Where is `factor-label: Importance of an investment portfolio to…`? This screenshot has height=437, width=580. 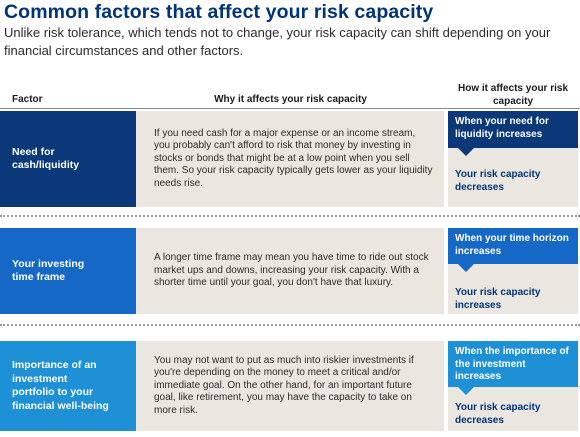
factor-label: Importance of an investment portfolio to… is located at coordinates (60, 385).